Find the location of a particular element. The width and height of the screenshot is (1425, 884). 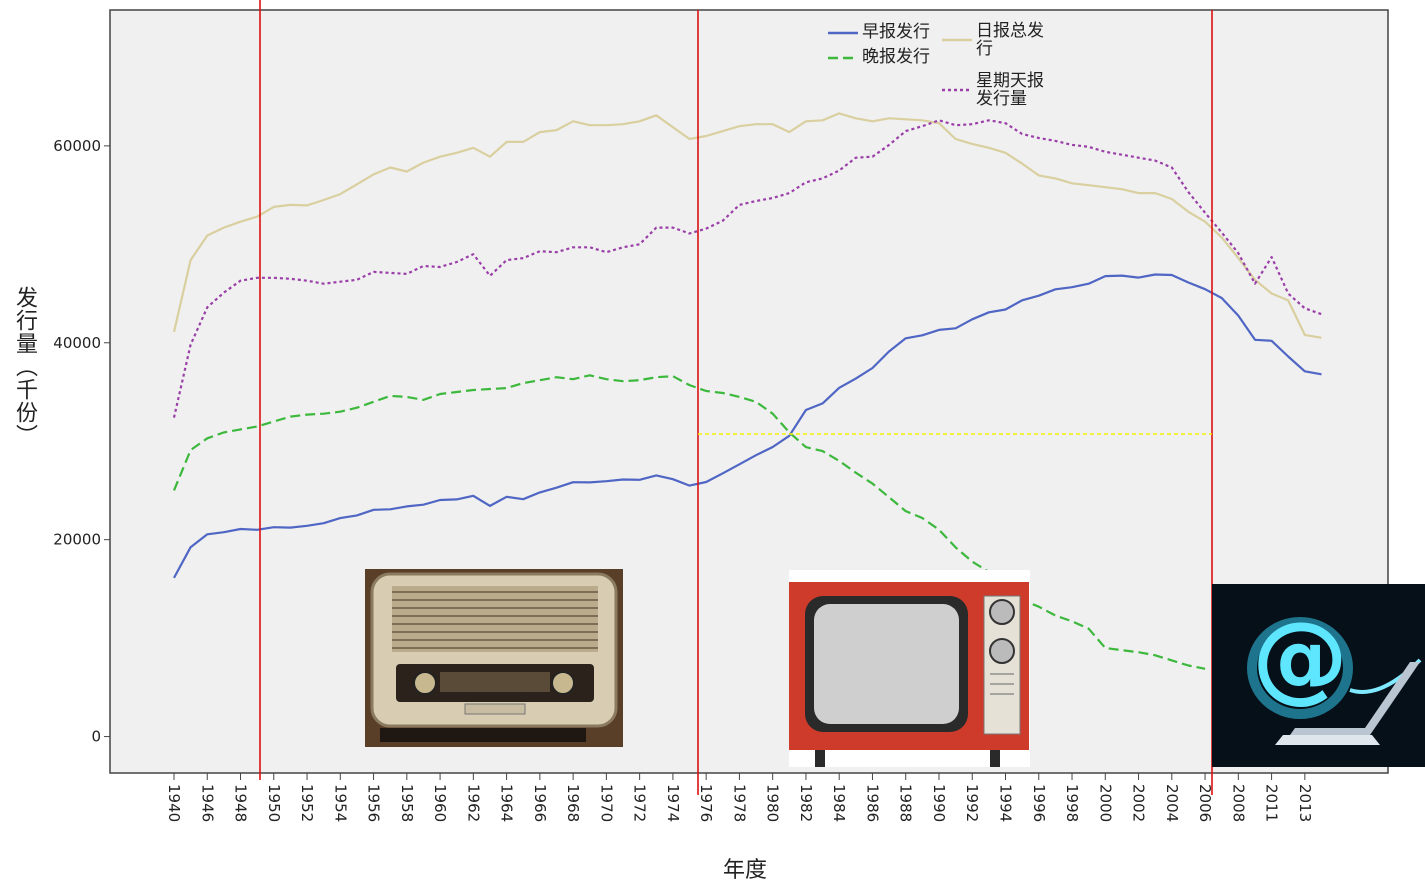

x-tick-label: 2004 is located at coordinates (1172, 803).